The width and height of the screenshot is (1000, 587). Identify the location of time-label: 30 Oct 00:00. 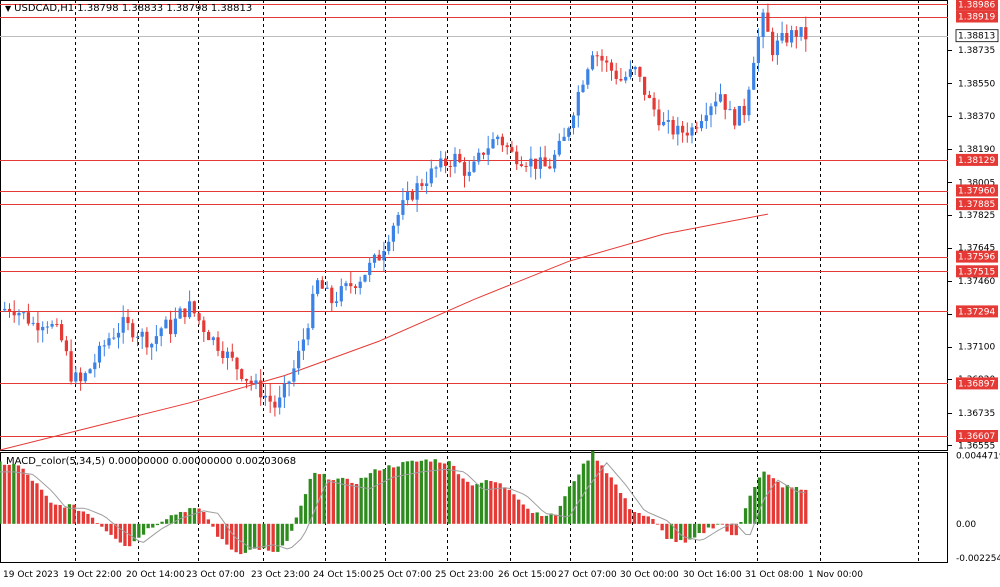
(649, 575).